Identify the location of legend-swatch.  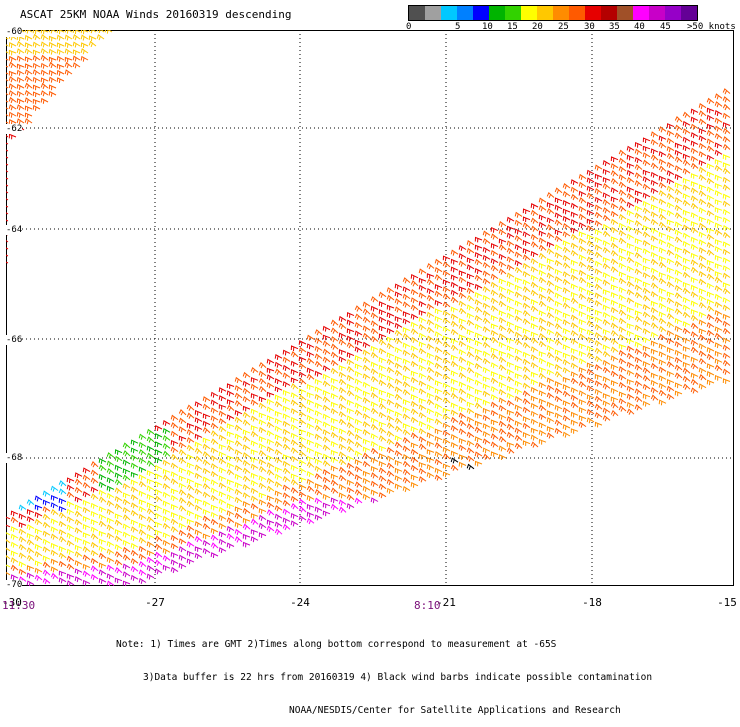
(577, 13).